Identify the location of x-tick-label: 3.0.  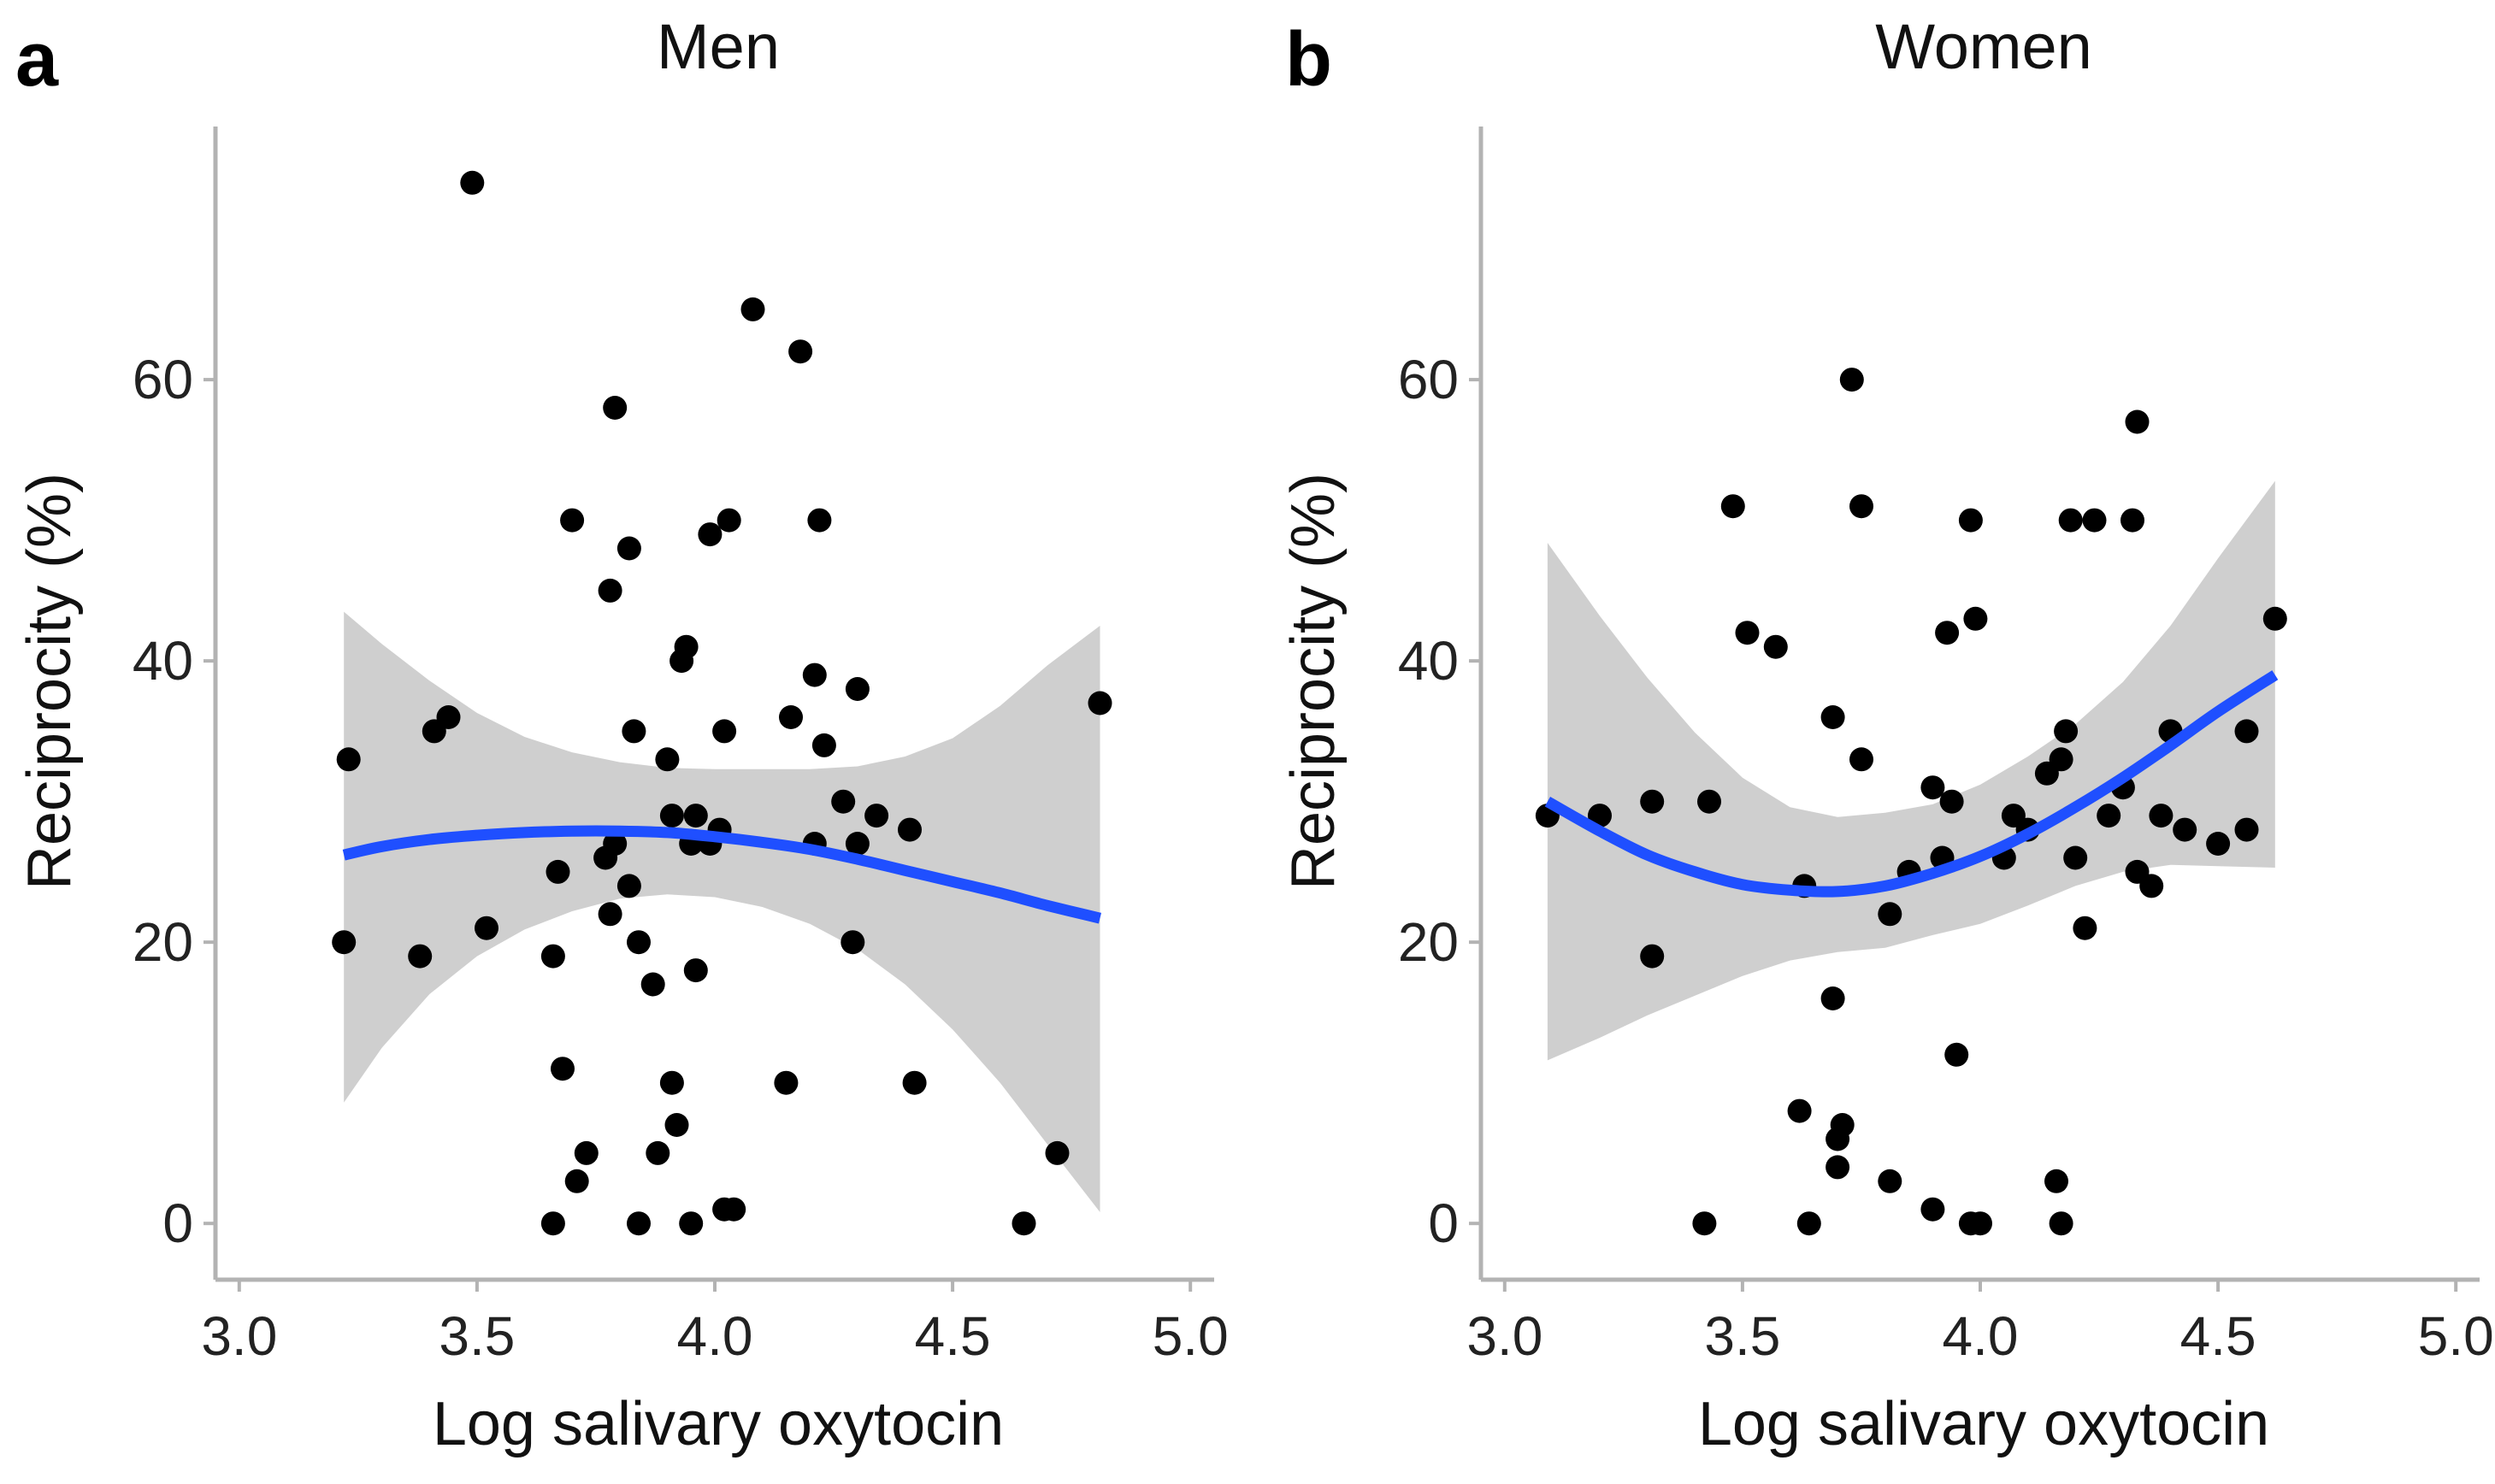
(1504, 1336).